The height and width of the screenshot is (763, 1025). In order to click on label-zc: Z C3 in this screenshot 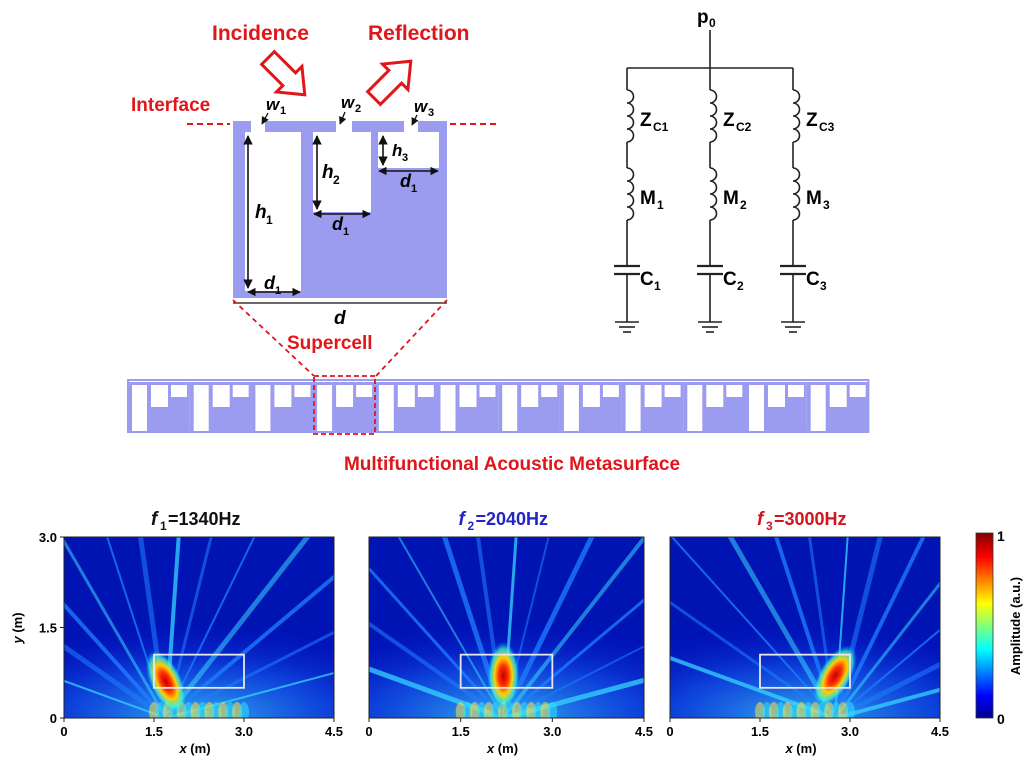, I will do `click(820, 122)`.